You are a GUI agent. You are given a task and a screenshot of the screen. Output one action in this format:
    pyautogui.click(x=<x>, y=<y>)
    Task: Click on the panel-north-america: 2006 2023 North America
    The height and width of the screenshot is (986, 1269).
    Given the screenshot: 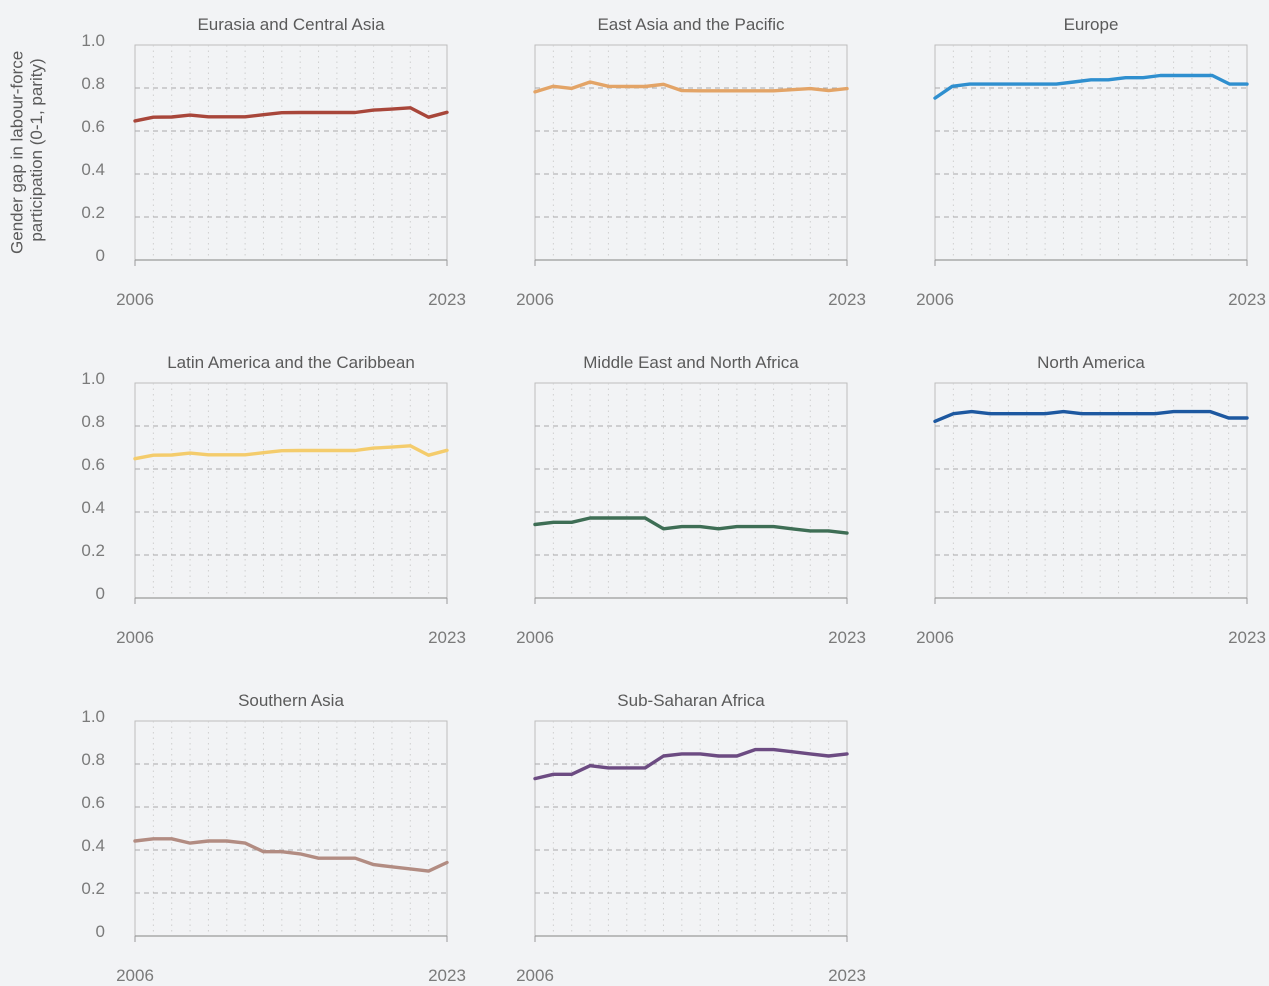 What is the action you would take?
    pyautogui.click(x=1091, y=500)
    